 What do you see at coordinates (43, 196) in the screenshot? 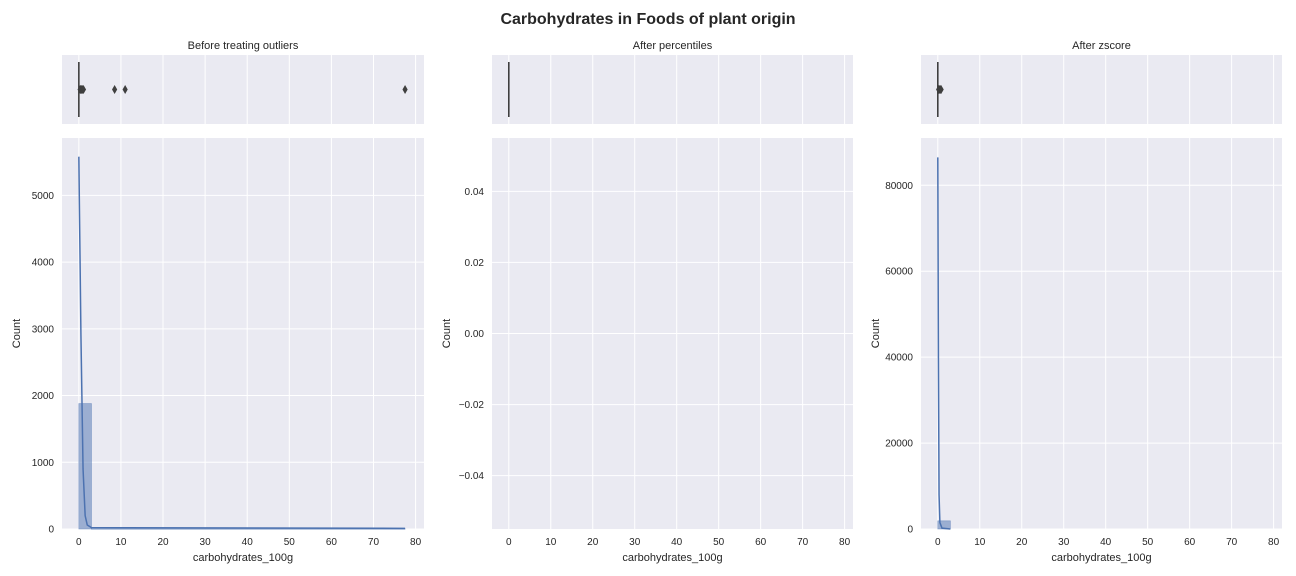
I see `y-tick-label: 5000` at bounding box center [43, 196].